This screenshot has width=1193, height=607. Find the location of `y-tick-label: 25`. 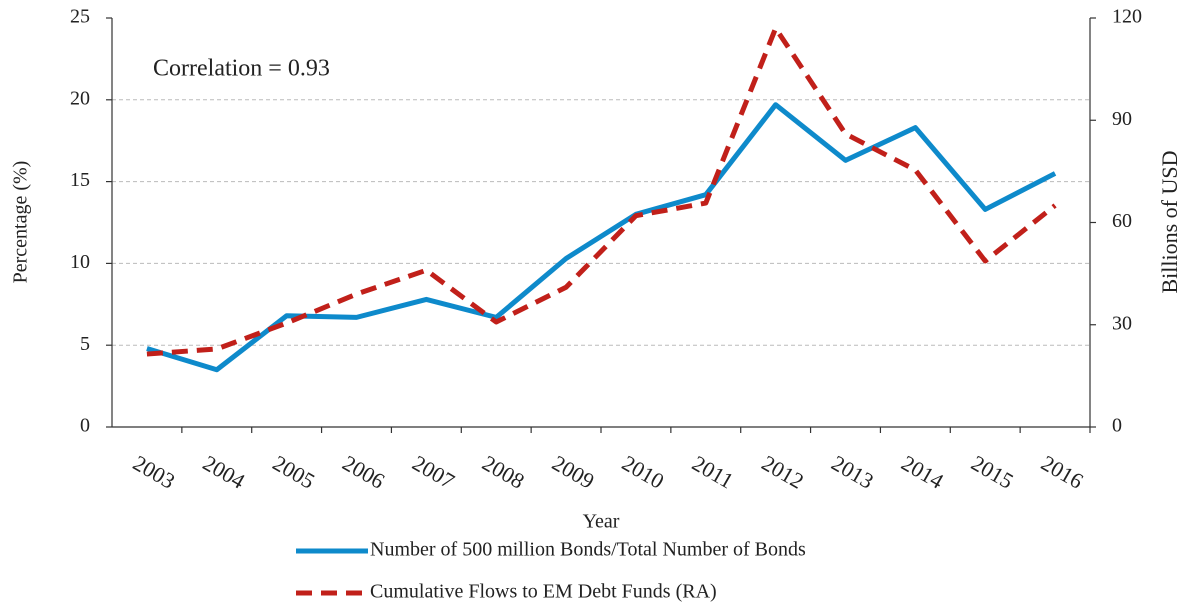

y-tick-label: 25 is located at coordinates (80, 17).